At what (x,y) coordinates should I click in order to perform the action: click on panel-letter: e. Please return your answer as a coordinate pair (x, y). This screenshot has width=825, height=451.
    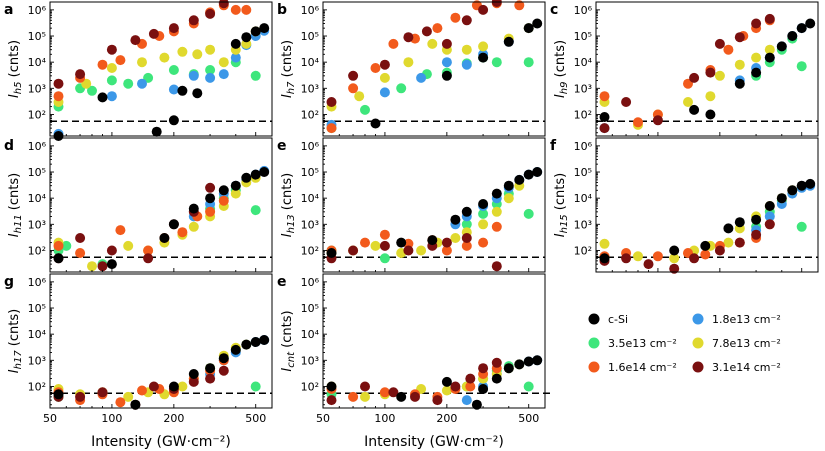
    Looking at the image, I should click on (282, 146).